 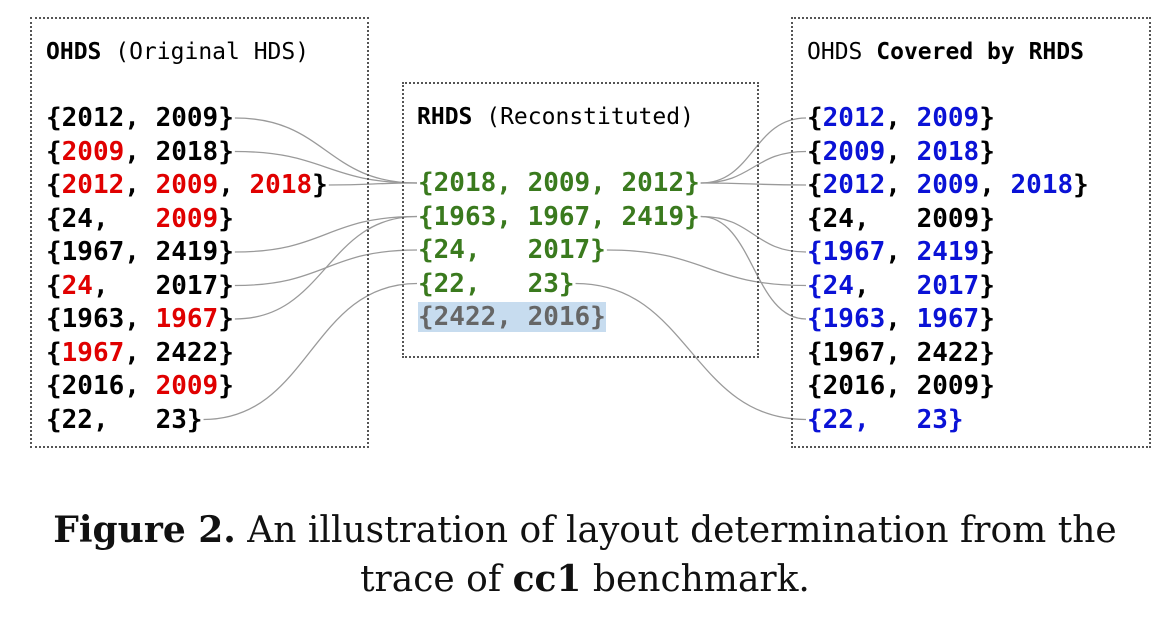 I want to click on rhds-row-3: {24, 2017}, so click(x=512, y=250).